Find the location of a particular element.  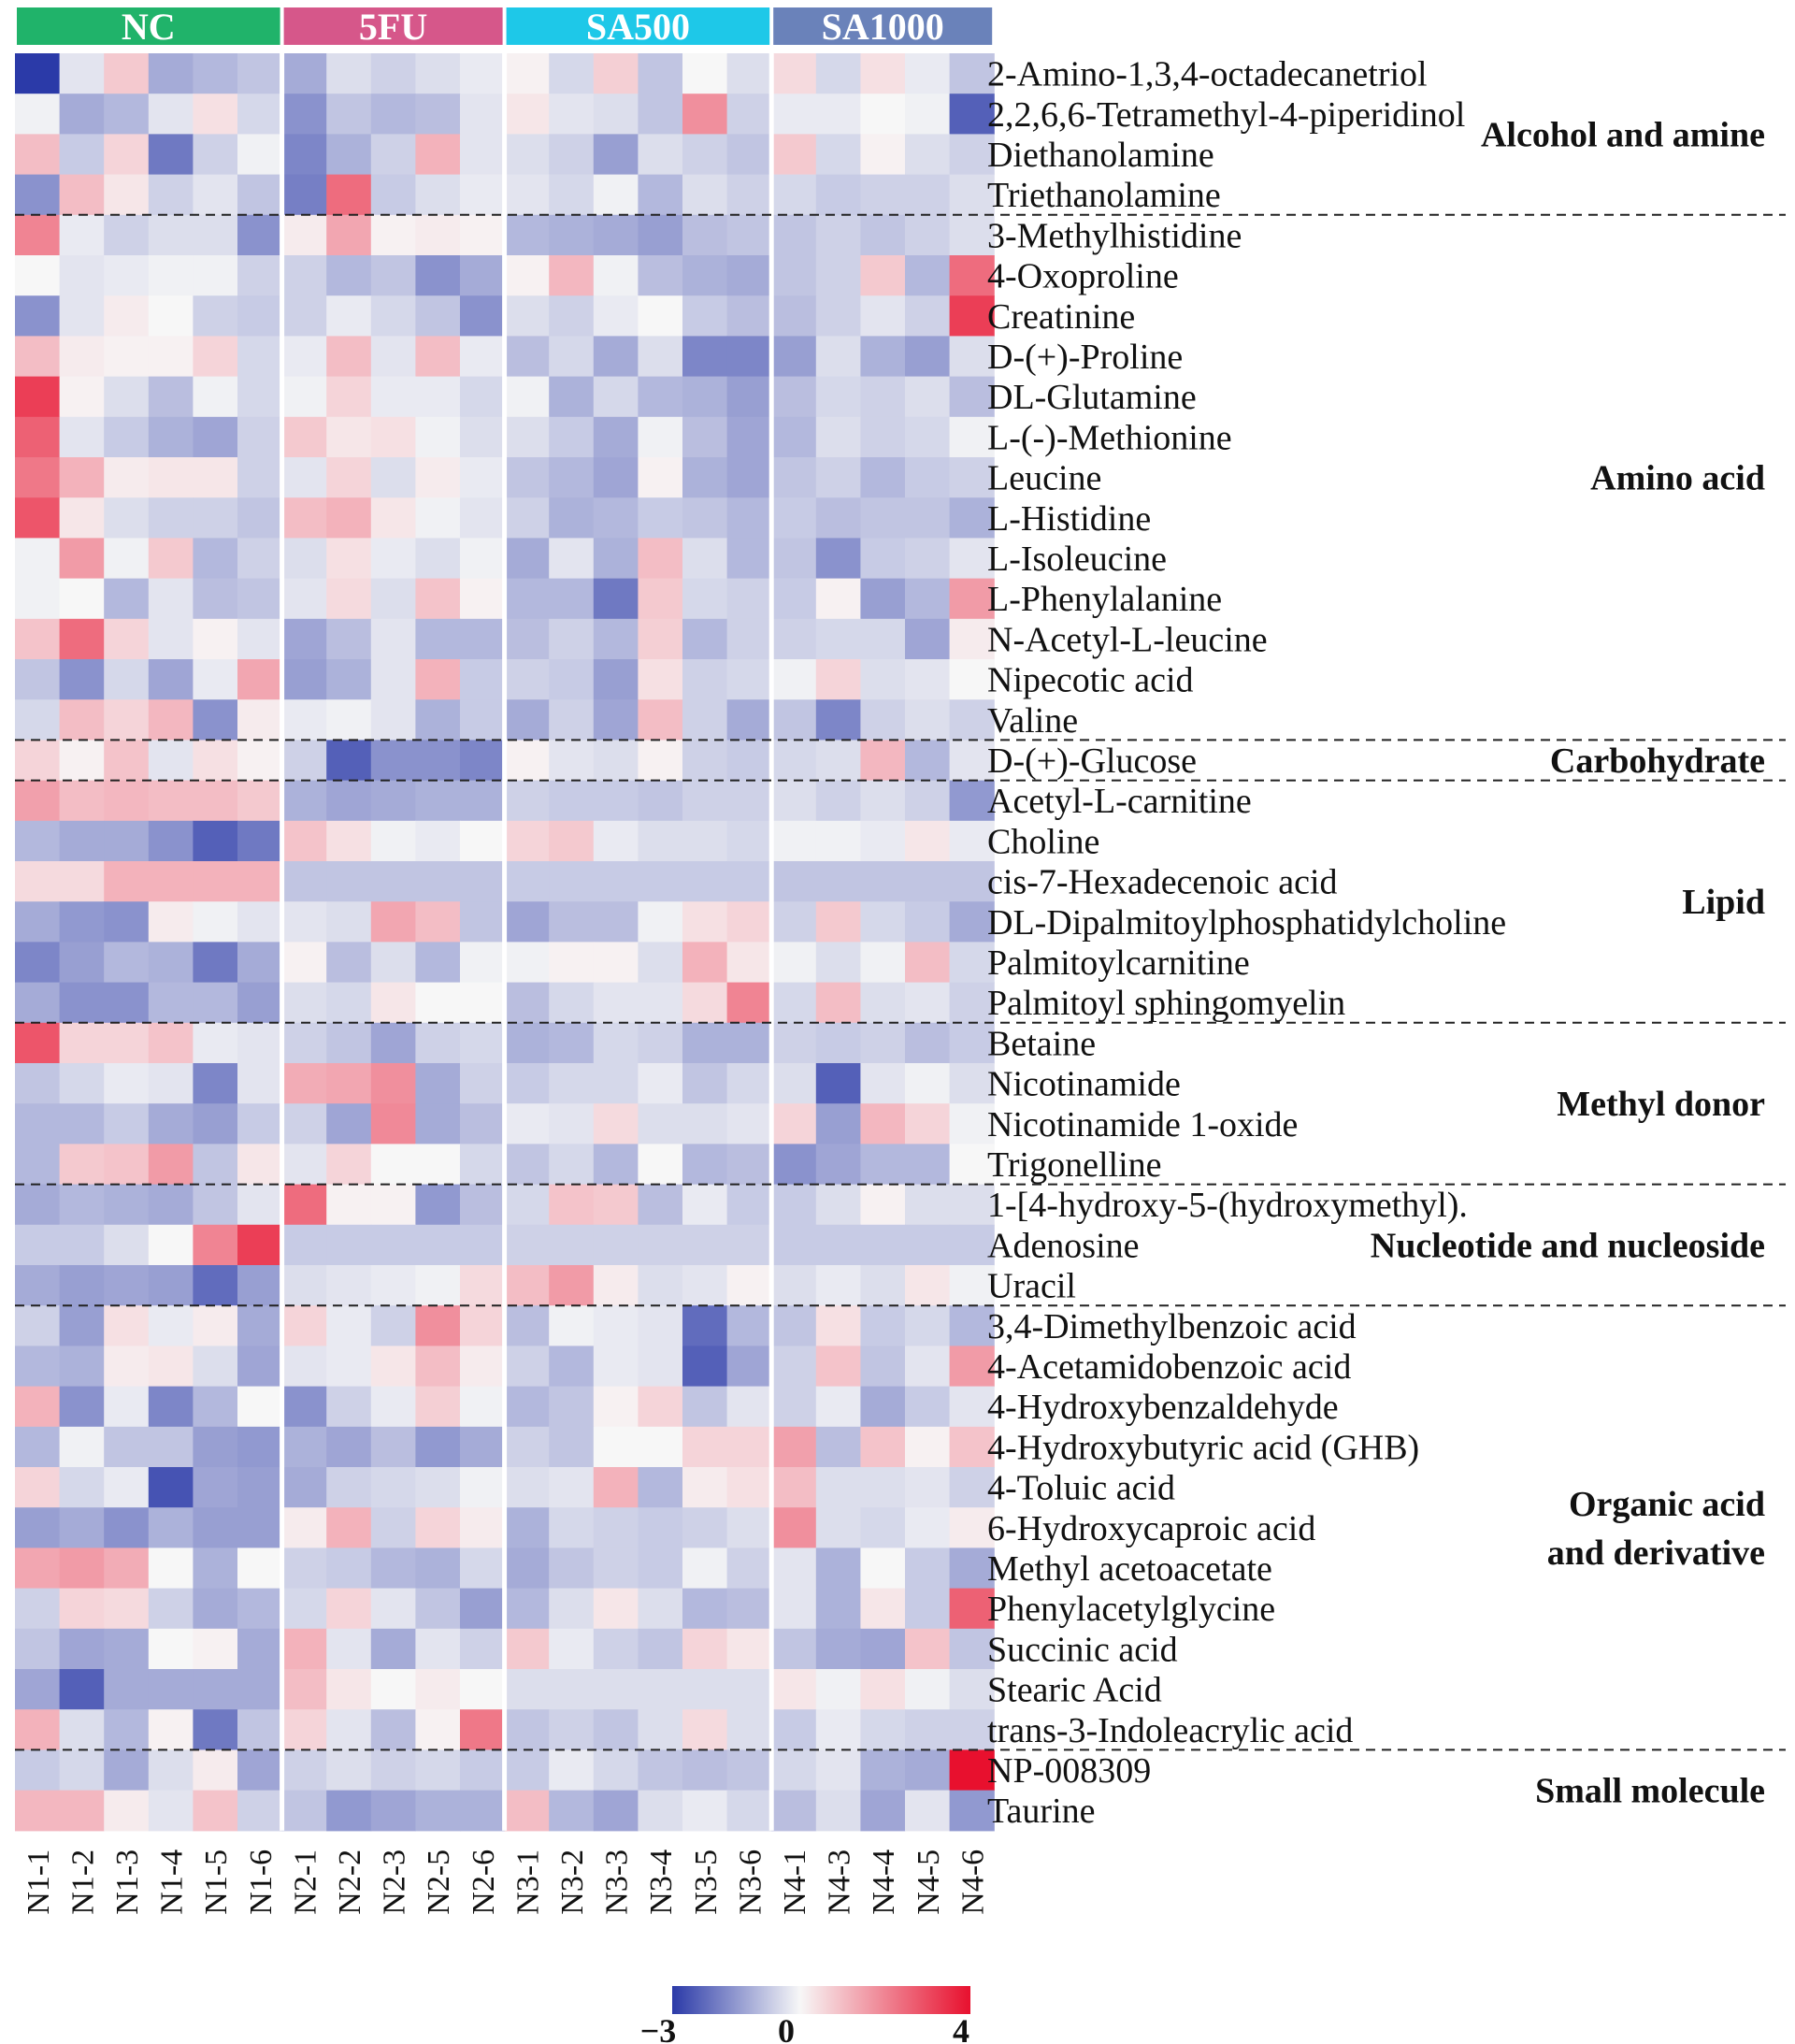

metabolite-label: Acetyl-L-carnitine is located at coordinates (1119, 801).